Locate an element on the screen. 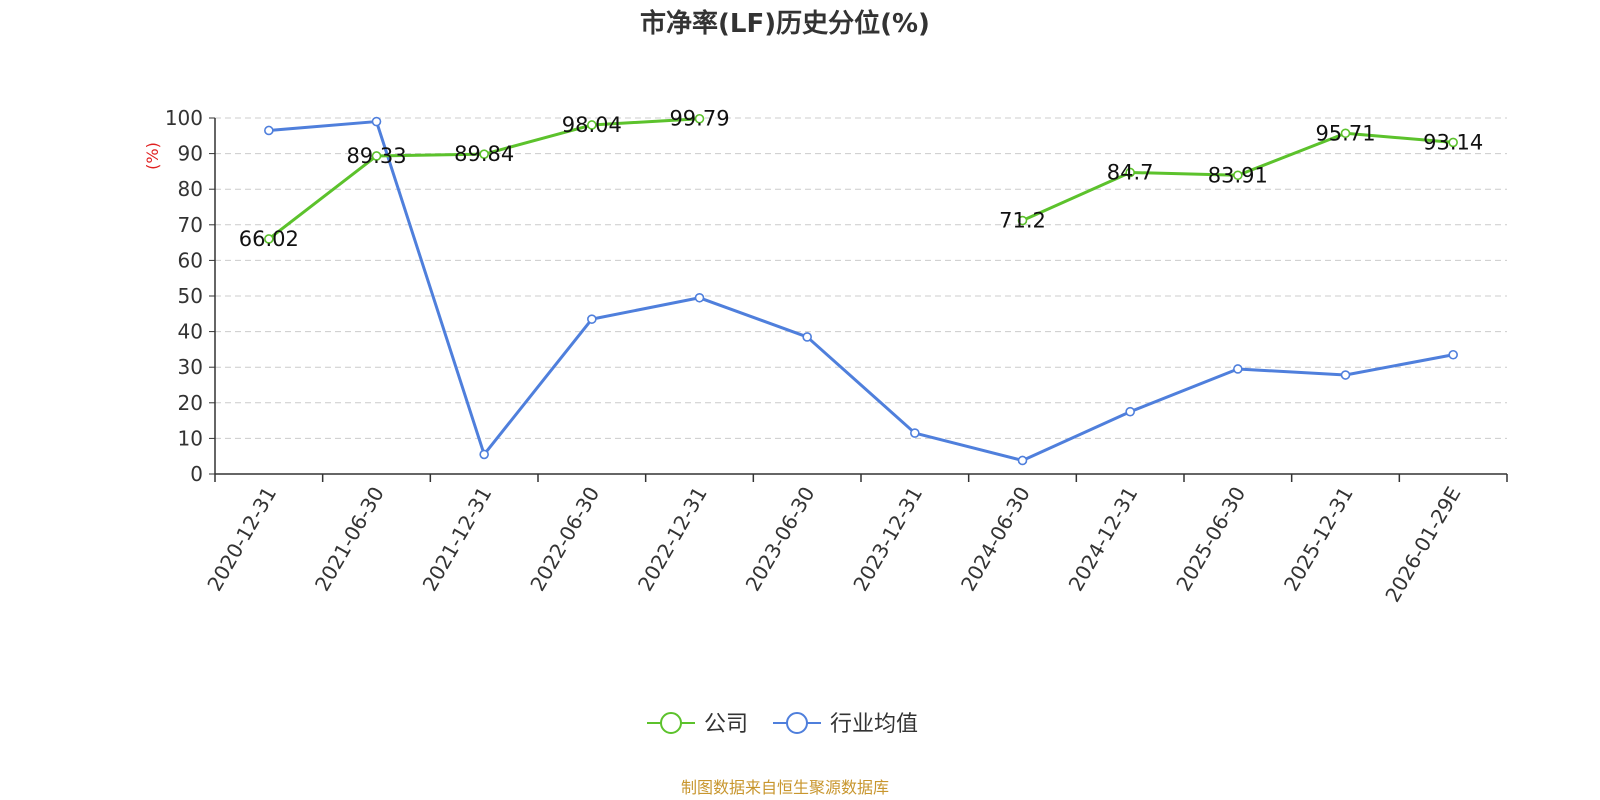 This screenshot has height=800, width=1600. source-note: 制图数据来自恒生聚源数据库 is located at coordinates (785, 787).